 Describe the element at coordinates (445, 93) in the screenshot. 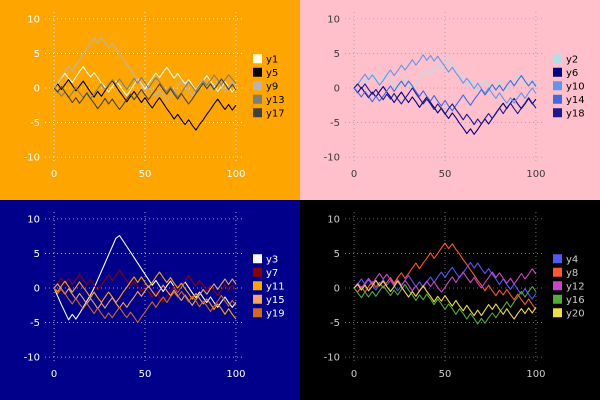

I see `series-line-y14` at that location.